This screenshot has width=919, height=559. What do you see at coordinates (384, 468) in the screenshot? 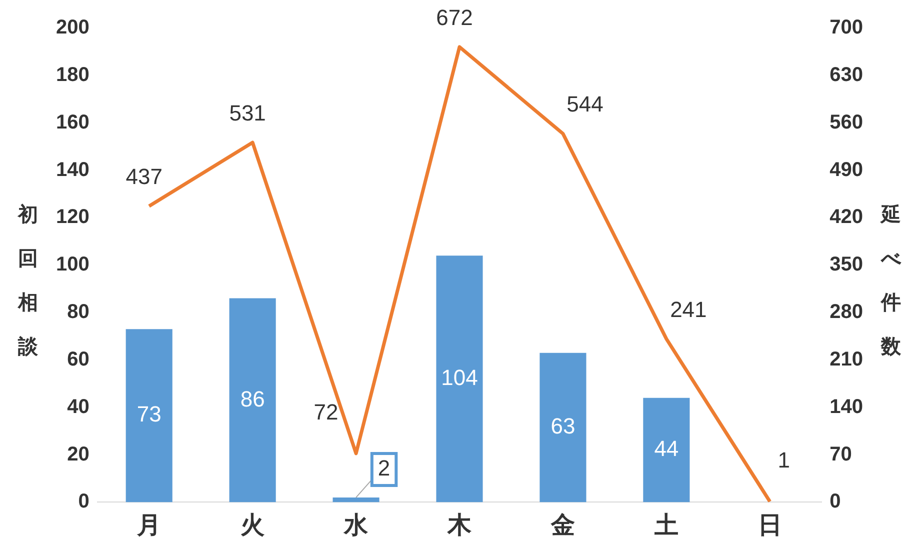
I see `data-label: 2` at bounding box center [384, 468].